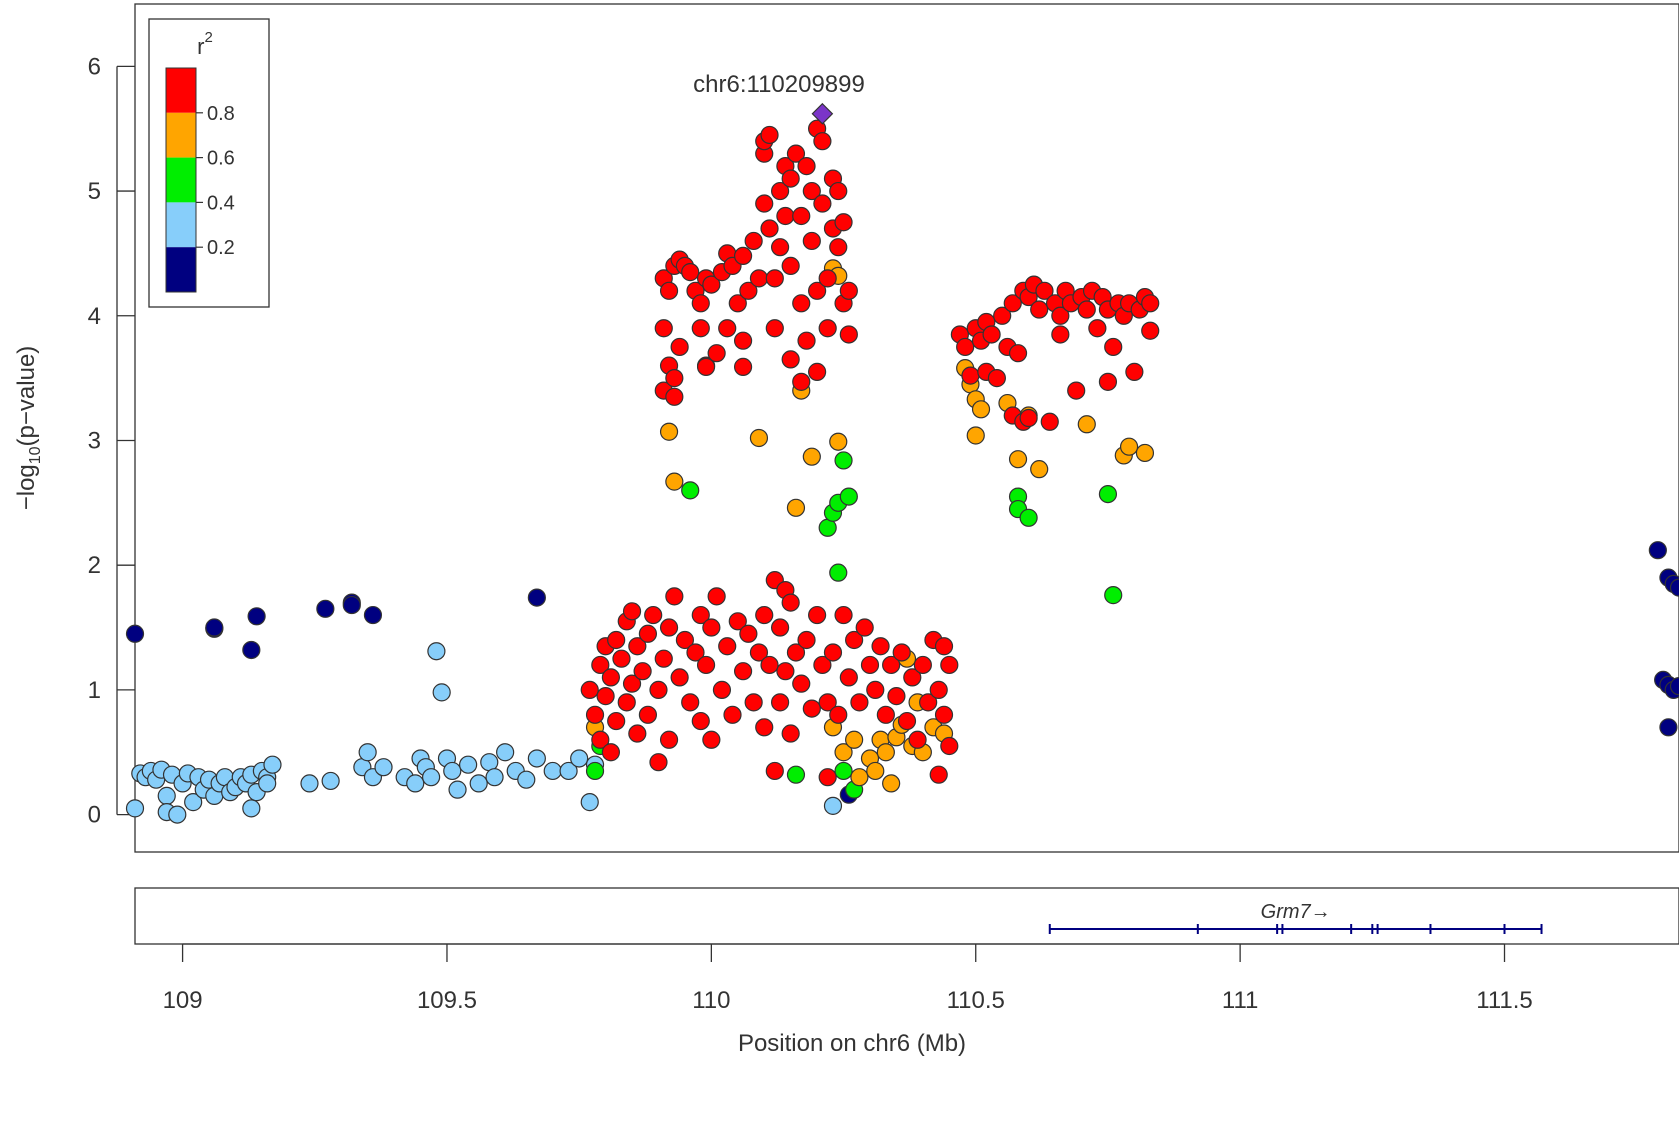 This screenshot has width=1679, height=1140. Describe the element at coordinates (1286, 912) in the screenshot. I see `gene-name: Grm7` at that location.